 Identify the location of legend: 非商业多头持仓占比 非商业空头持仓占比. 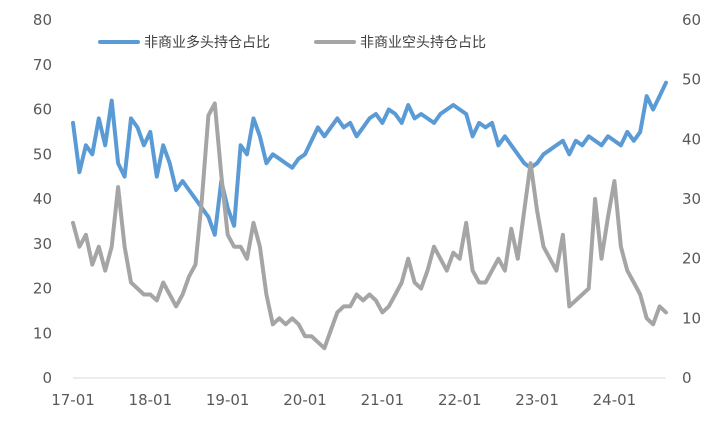
(292, 42).